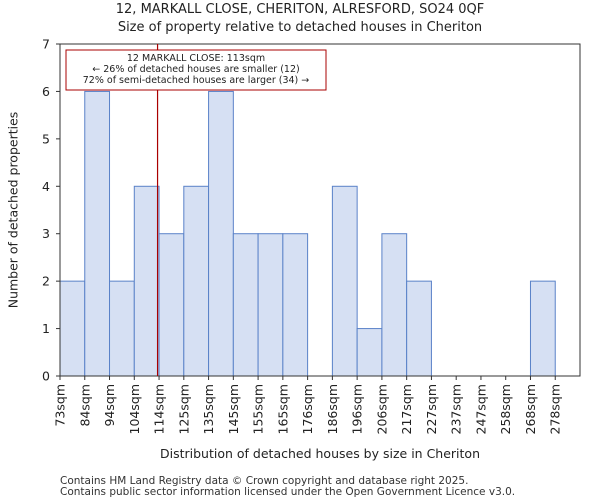 Image resolution: width=600 pixels, height=500 pixels. What do you see at coordinates (46, 328) in the screenshot?
I see `y-tick-label: 1` at bounding box center [46, 328].